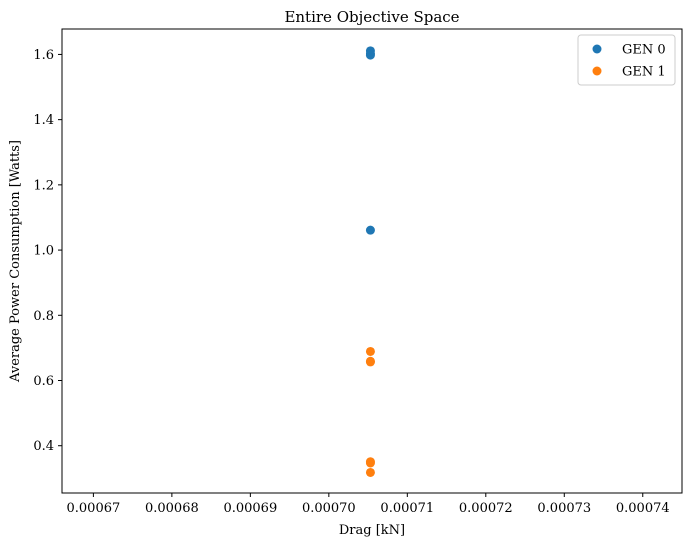 The height and width of the screenshot is (546, 691). What do you see at coordinates (407, 508) in the screenshot?
I see `x-tick-label: 0.00071` at bounding box center [407, 508].